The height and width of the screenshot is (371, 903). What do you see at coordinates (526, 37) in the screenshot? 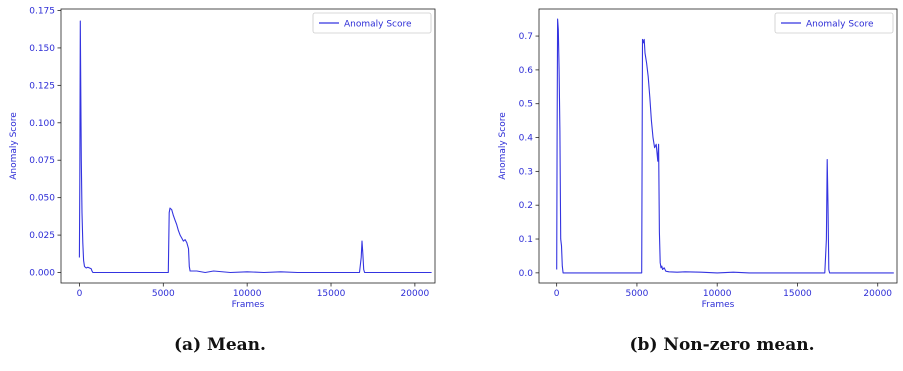
I see `y-tick-label: 0.7` at bounding box center [526, 37].